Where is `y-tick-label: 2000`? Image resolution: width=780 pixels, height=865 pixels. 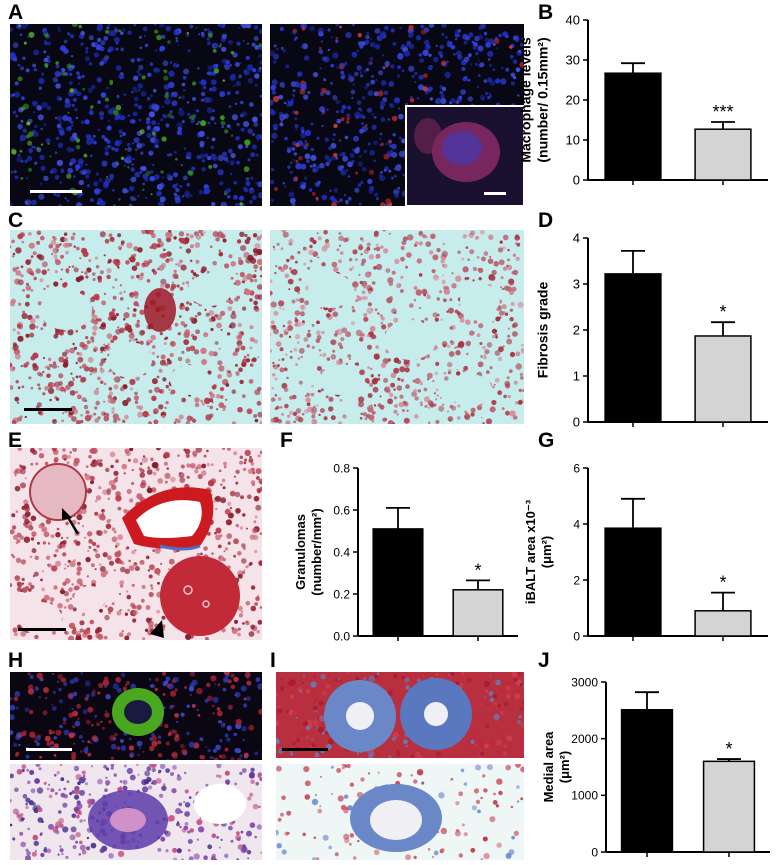
y-tick-label: 2000 is located at coordinates (584, 739).